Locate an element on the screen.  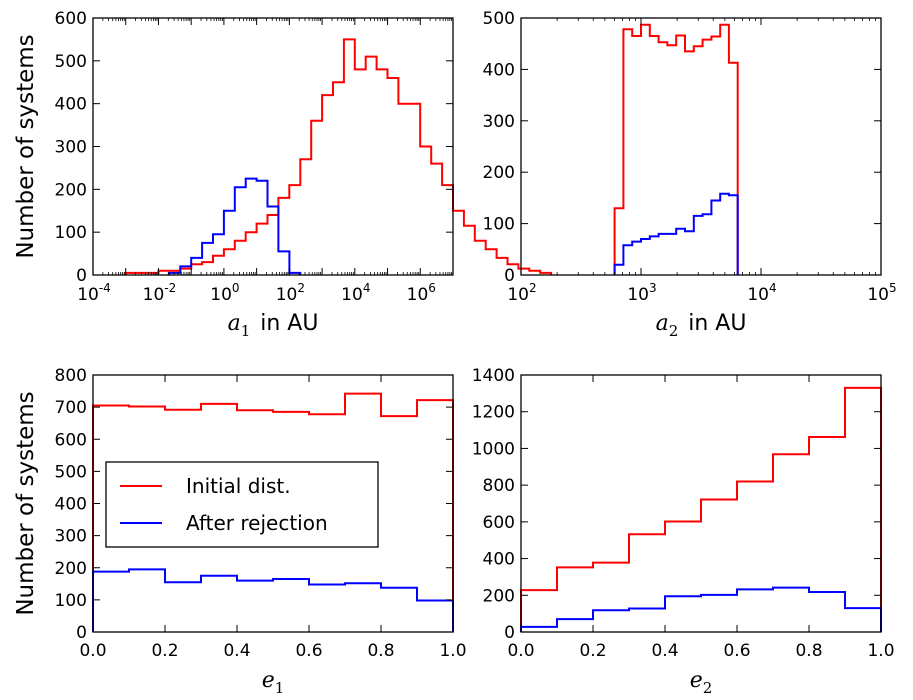
x-tick-label: 10⁶ is located at coordinates (421, 293).